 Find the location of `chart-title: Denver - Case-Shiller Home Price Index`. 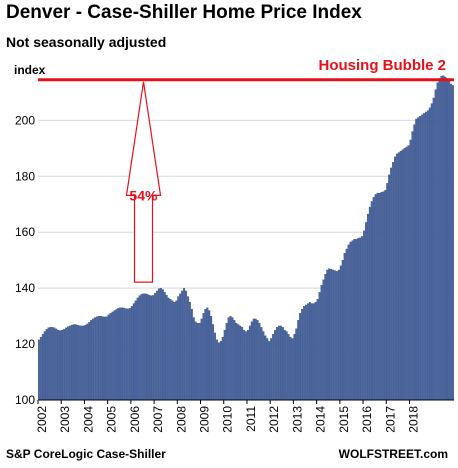

chart-title: Denver - Case-Shiller Home Price Index is located at coordinates (184, 12).